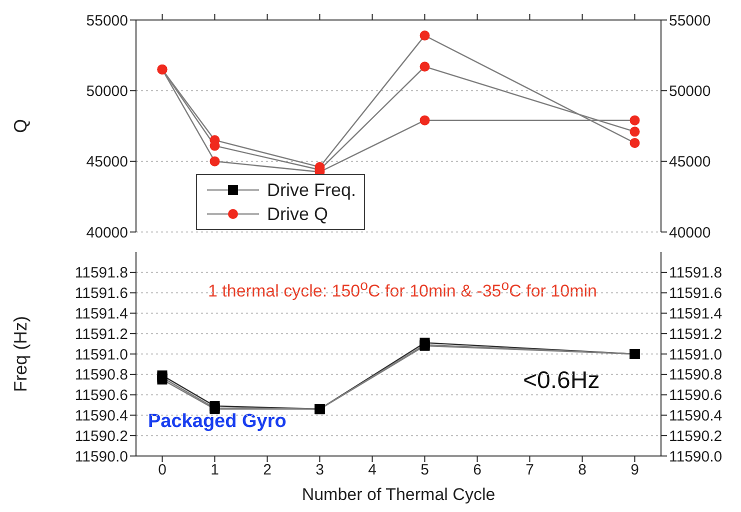  What do you see at coordinates (399, 494) in the screenshot?
I see `x-axis-title: Number of Thermal Cycle` at bounding box center [399, 494].